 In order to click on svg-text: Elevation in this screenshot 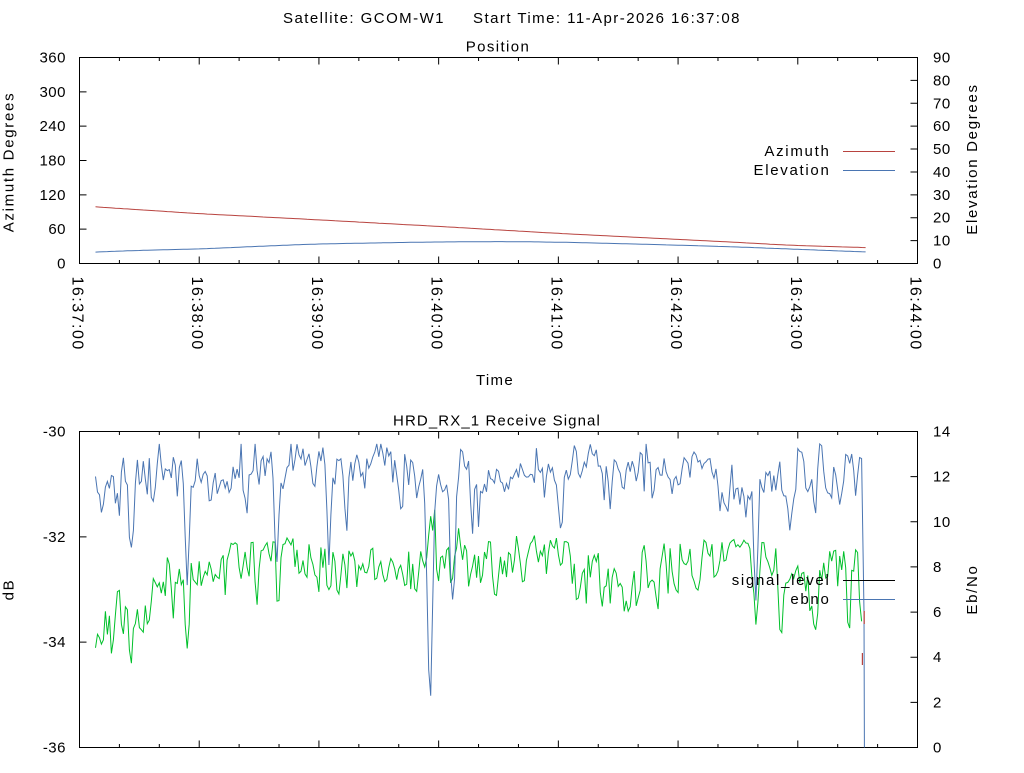, I will do `click(791, 170)`.